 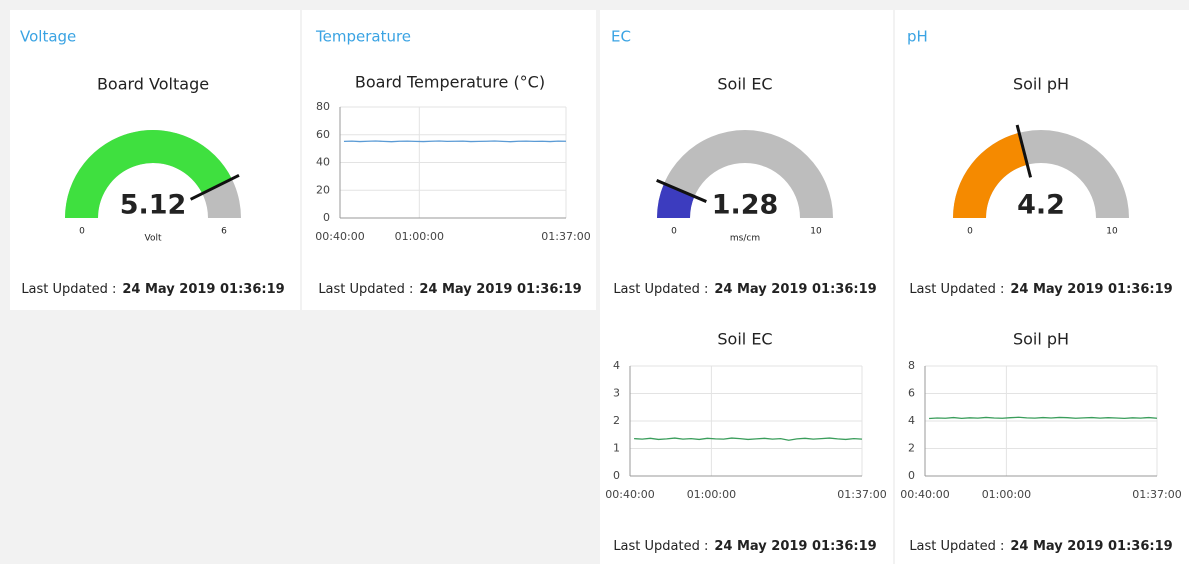 I want to click on y-tick-label: 60, so click(x=323, y=134).